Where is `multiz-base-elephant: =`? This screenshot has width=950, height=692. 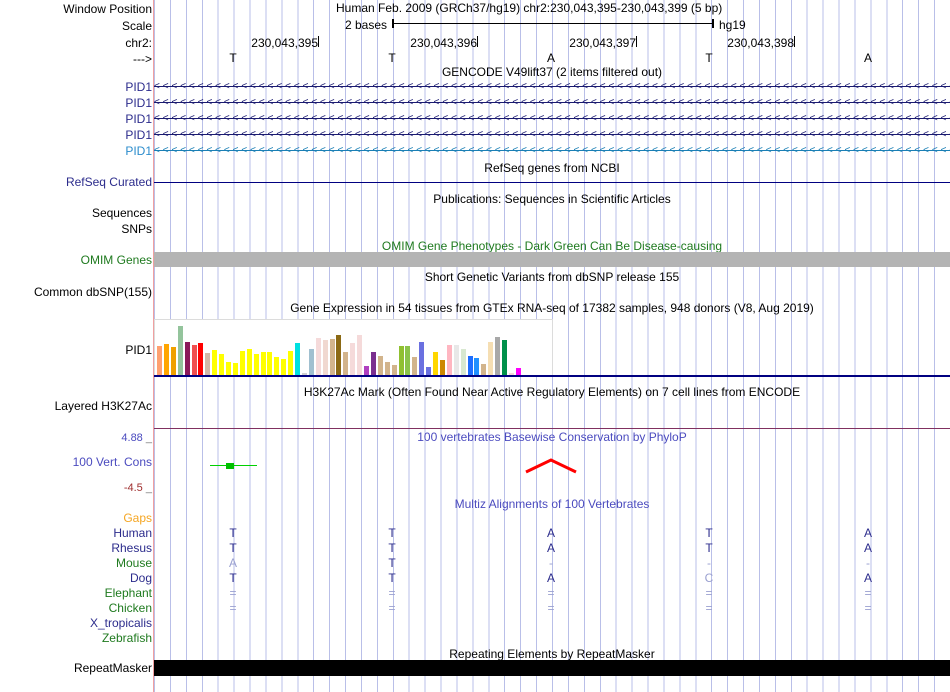 multiz-base-elephant: = is located at coordinates (551, 593).